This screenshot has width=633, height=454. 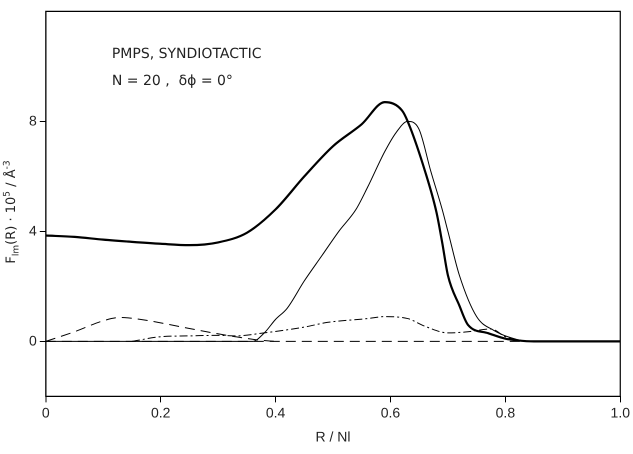 I want to click on x-tick-label: 0.6, so click(x=390, y=412).